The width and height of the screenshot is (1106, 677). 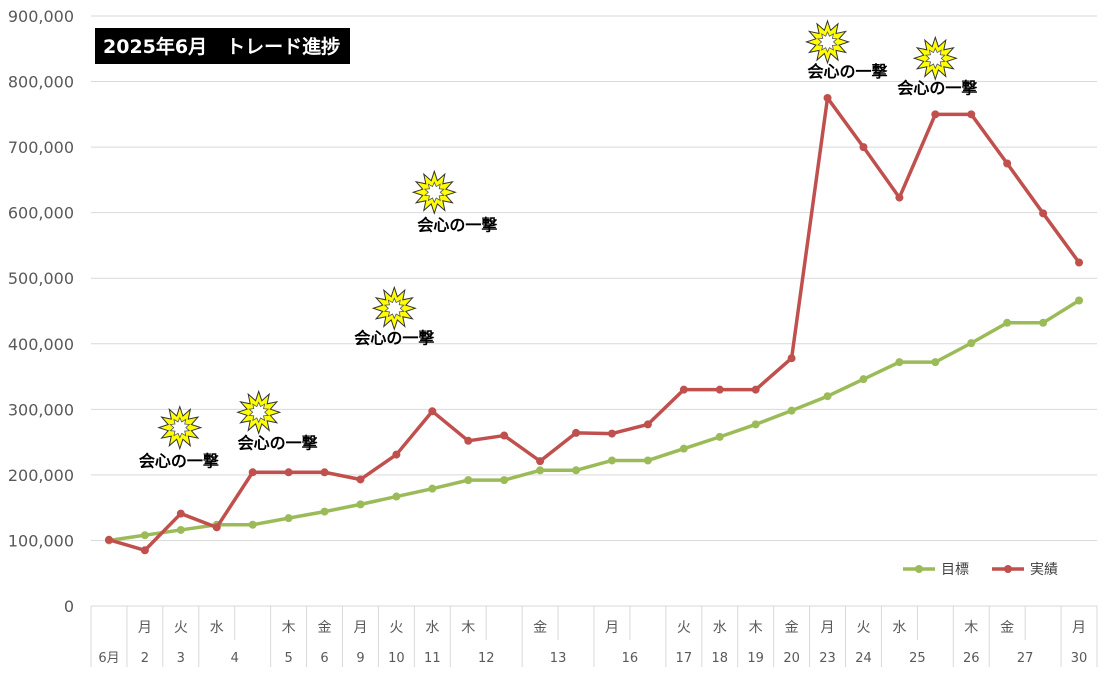 What do you see at coordinates (432, 658) in the screenshot?
I see `x-day-label: 11` at bounding box center [432, 658].